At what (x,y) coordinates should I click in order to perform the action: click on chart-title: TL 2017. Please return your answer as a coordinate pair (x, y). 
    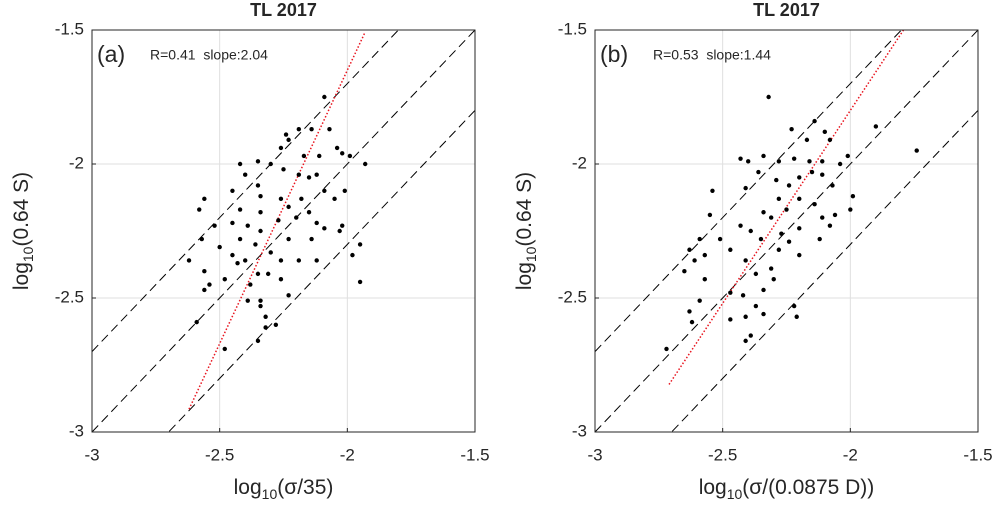
    Looking at the image, I should click on (283, 10).